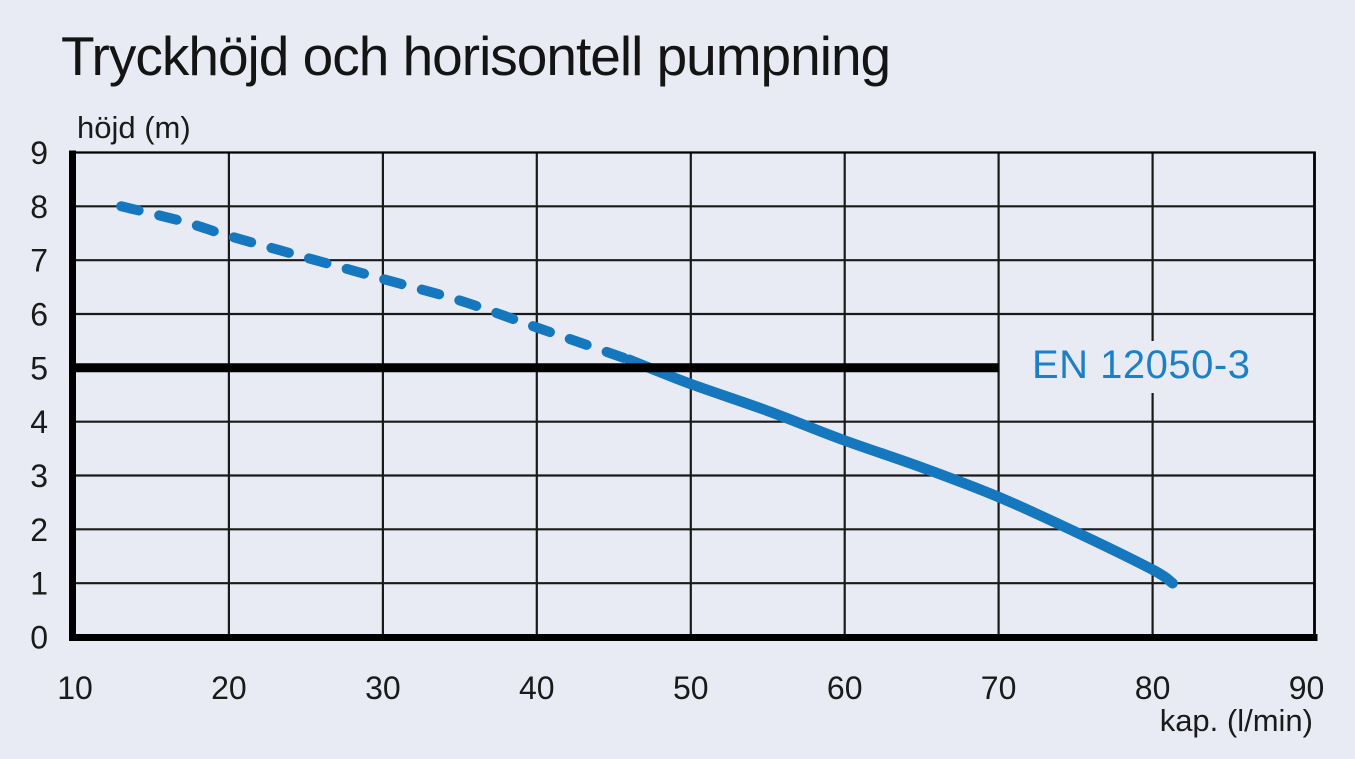  Describe the element at coordinates (75, 688) in the screenshot. I see `x-tick-label: 10` at that location.